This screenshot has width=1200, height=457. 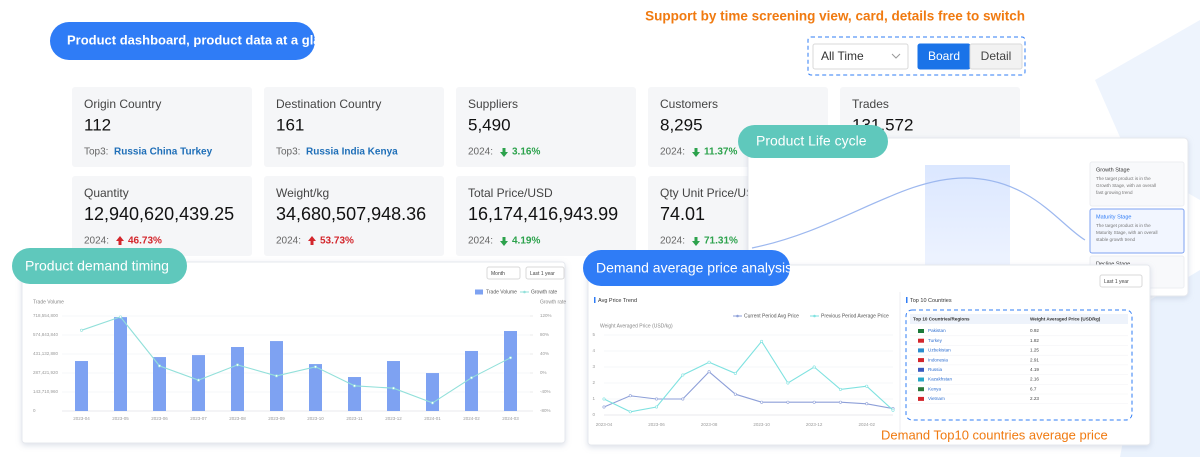 I want to click on subtitle-mark, so click(x=595, y=300).